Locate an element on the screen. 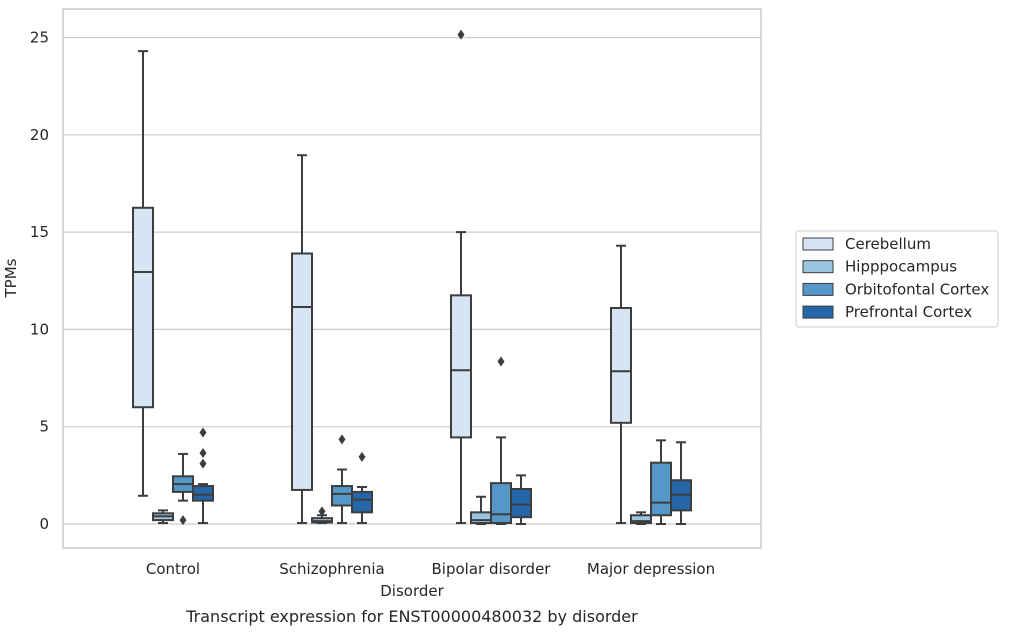  x-axis-label: Disorder is located at coordinates (412, 591).